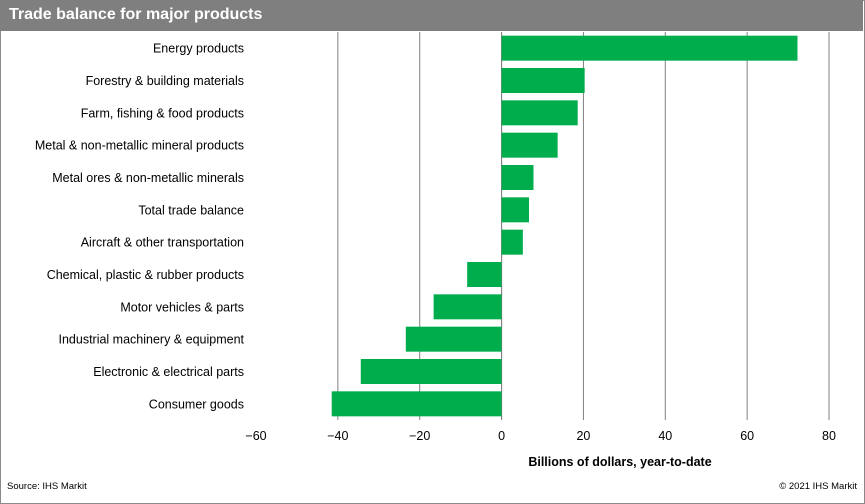  I want to click on chart-title: Trade balance for major products, so click(136, 14).